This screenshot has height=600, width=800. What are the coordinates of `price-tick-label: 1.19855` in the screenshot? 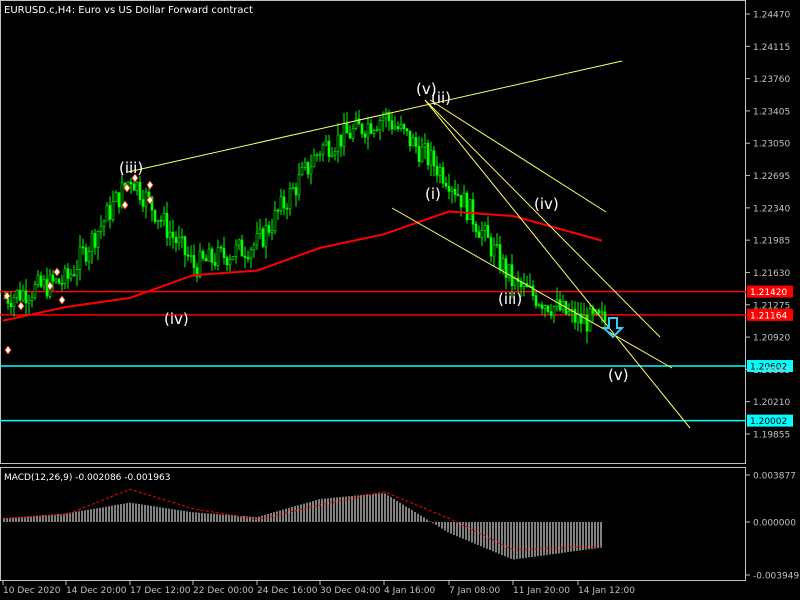 It's located at (771, 436).